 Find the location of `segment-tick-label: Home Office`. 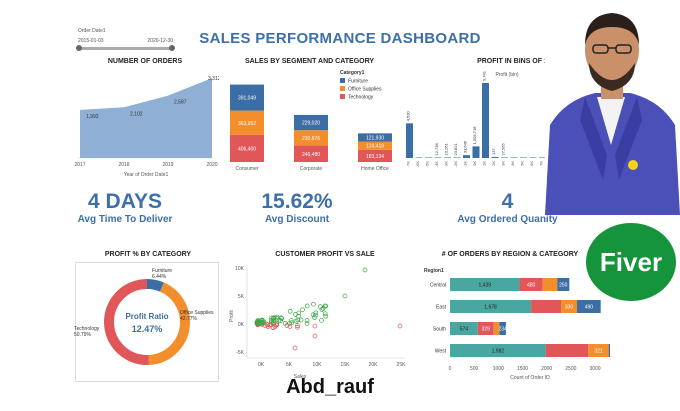

segment-tick-label: Home Office is located at coordinates (375, 169).